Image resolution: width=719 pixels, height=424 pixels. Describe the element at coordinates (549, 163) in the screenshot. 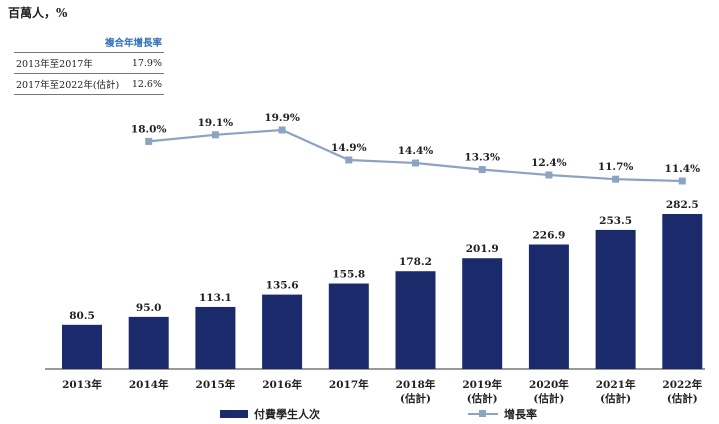

I see `rate-label: 12.4%` at that location.